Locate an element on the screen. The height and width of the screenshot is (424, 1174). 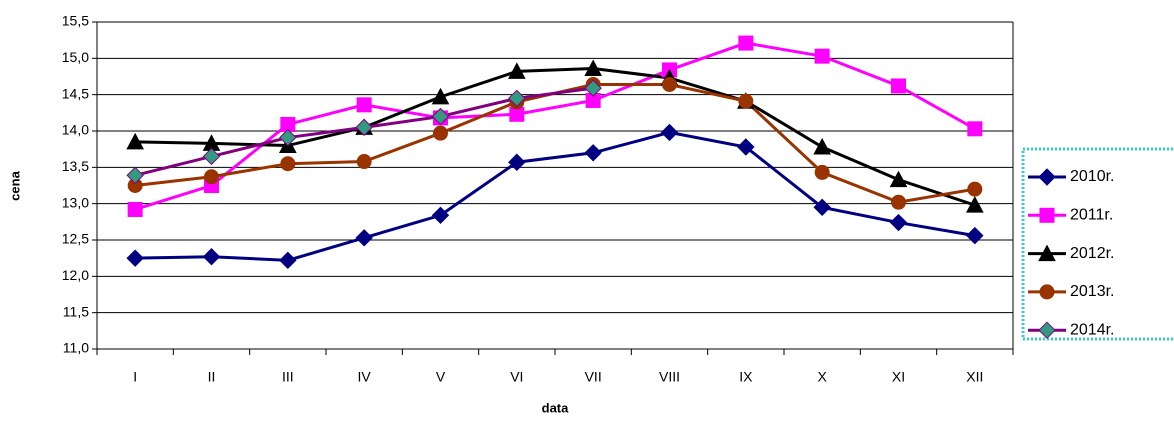
y-tick-label: 13,5 is located at coordinates (75, 166).